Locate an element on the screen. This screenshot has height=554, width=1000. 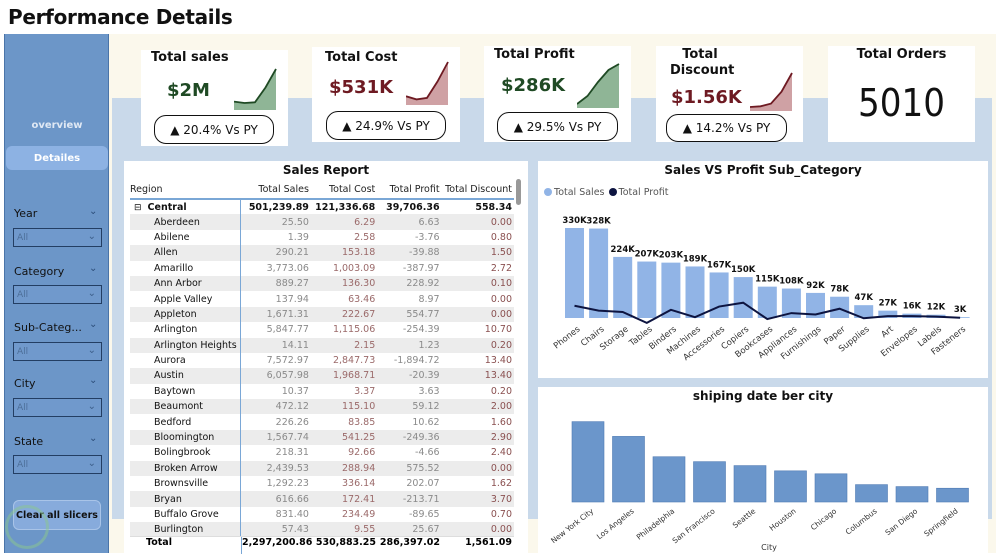
total-label: Total is located at coordinates (186, 545).